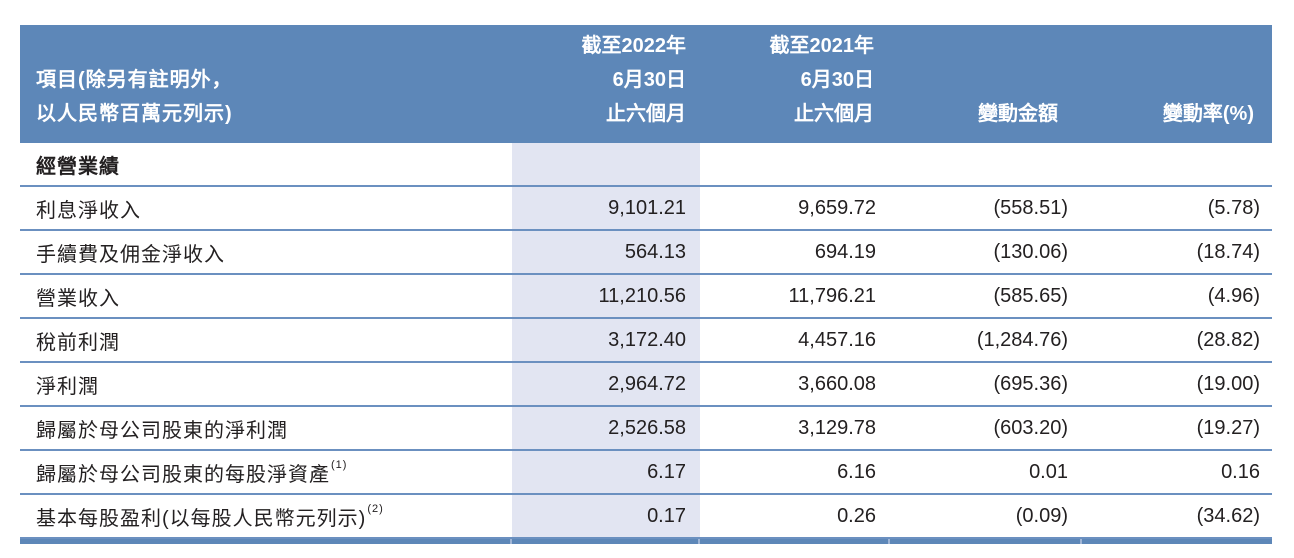 Image resolution: width=1294 pixels, height=558 pixels. What do you see at coordinates (1177, 297) in the screenshot?
I see `cell-change-rate: (4.96)` at bounding box center [1177, 297].